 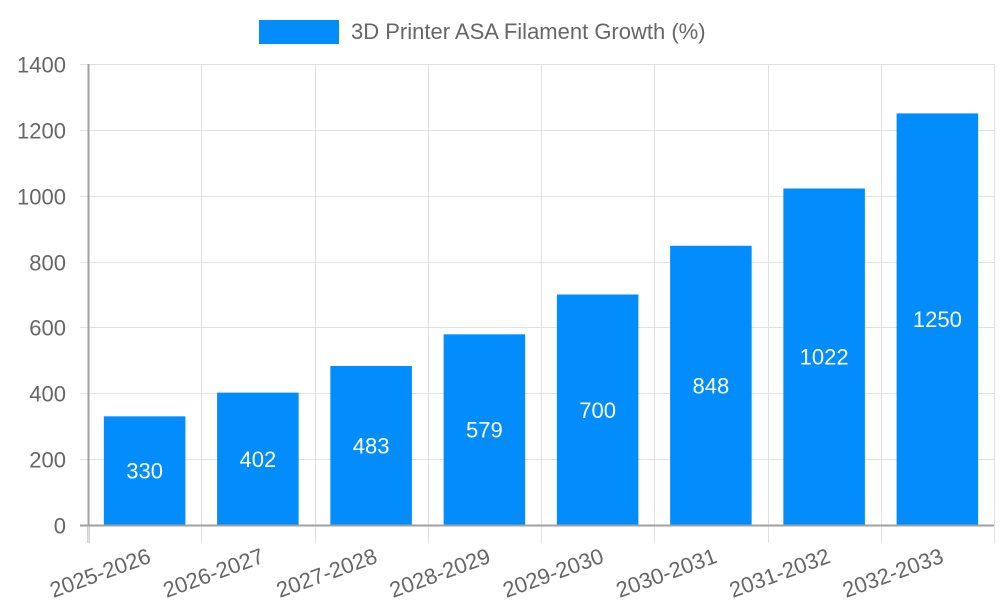 I want to click on bar-2027-2028, so click(x=371, y=445).